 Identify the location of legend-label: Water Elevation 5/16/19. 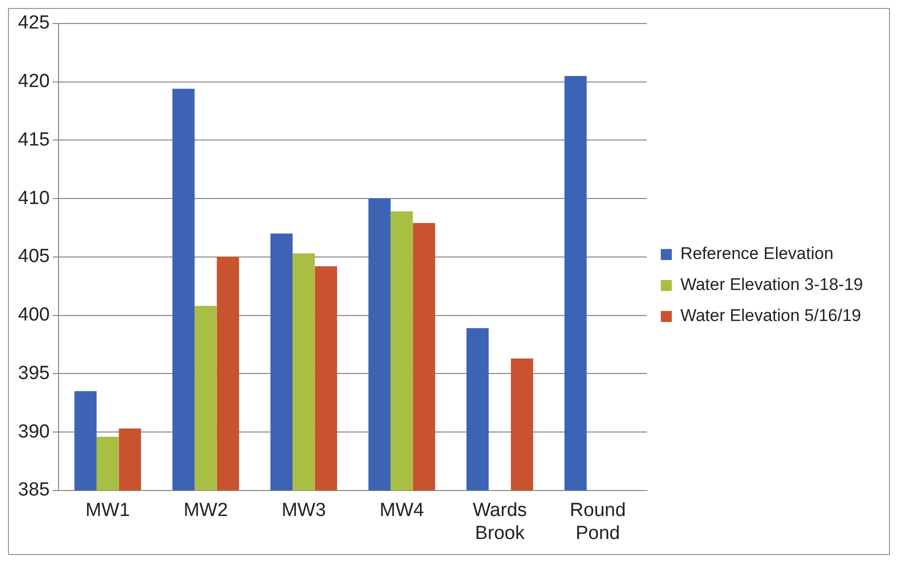
(771, 316).